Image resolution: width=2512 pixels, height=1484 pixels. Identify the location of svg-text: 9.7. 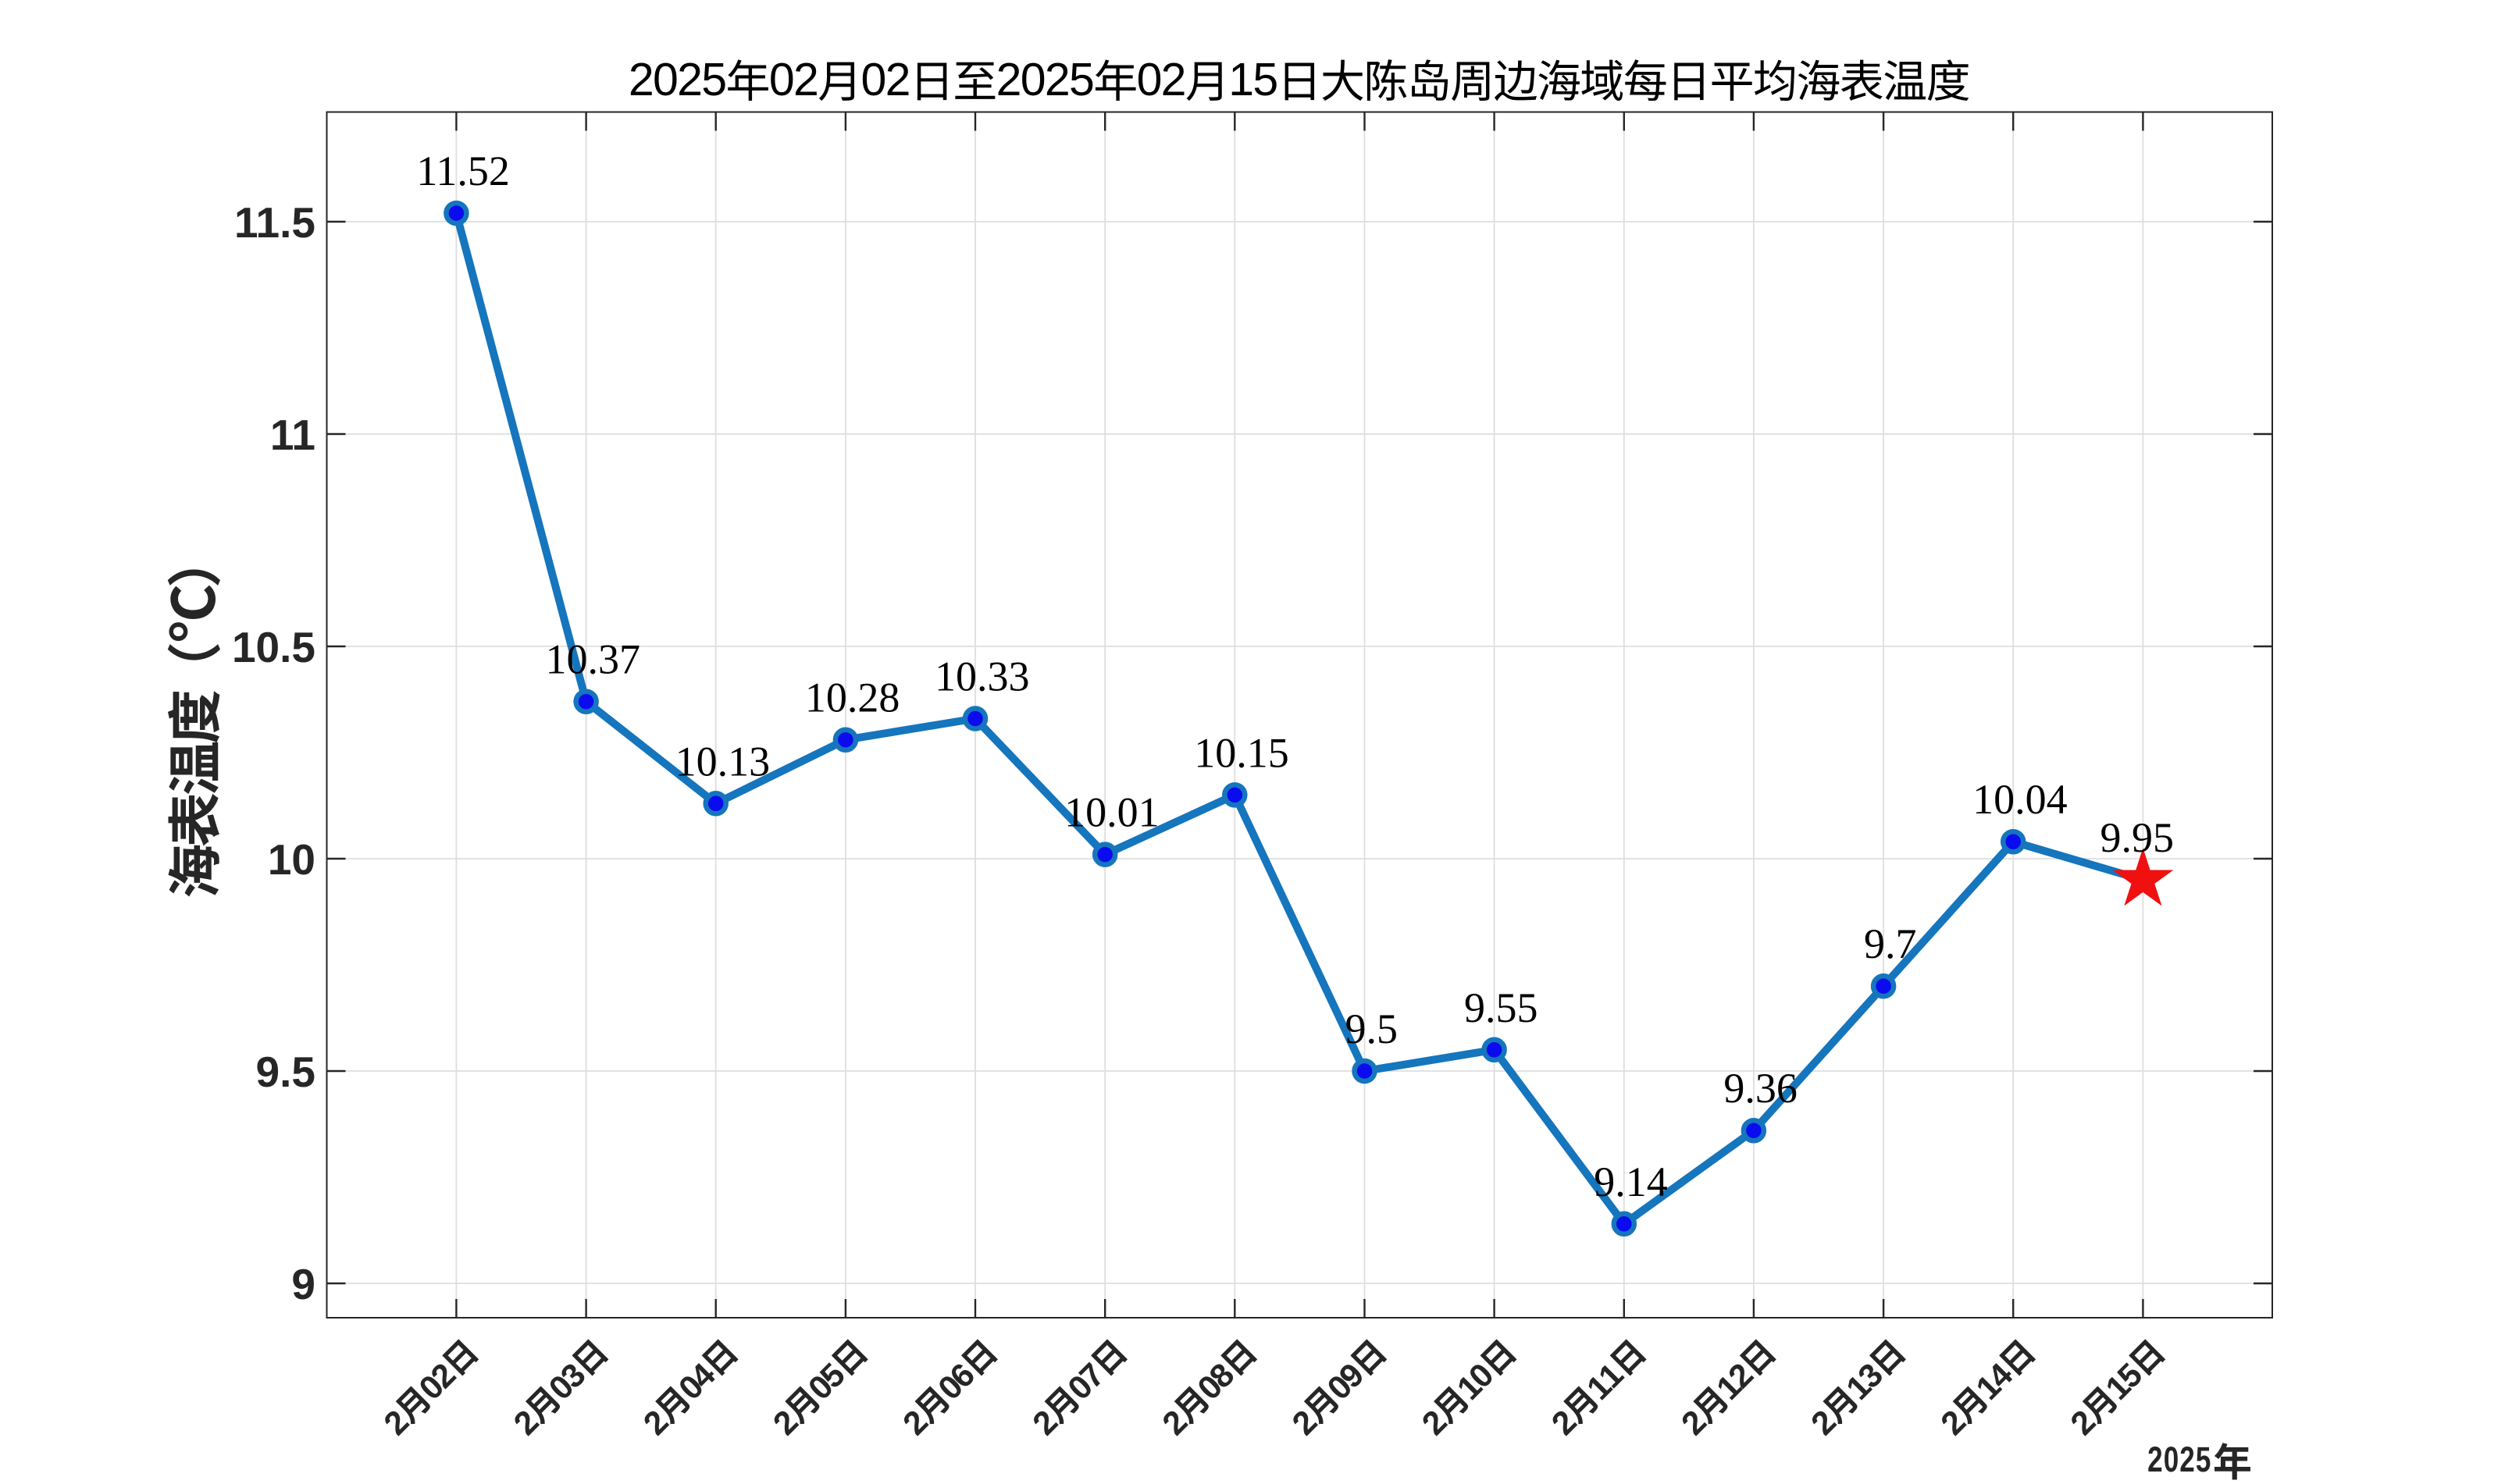
(1890, 943).